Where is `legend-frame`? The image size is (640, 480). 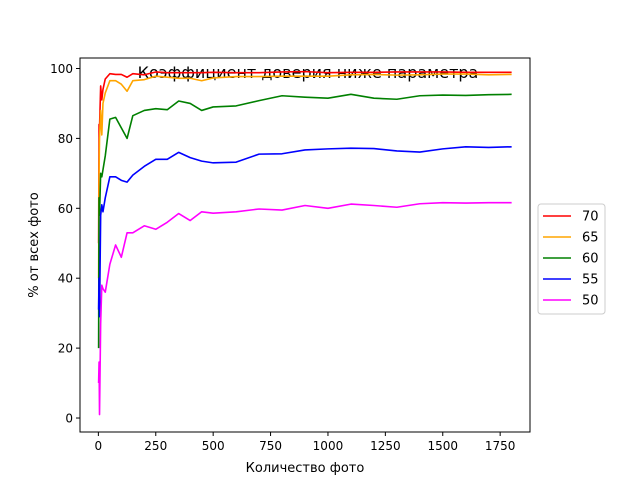 legend-frame is located at coordinates (571, 259).